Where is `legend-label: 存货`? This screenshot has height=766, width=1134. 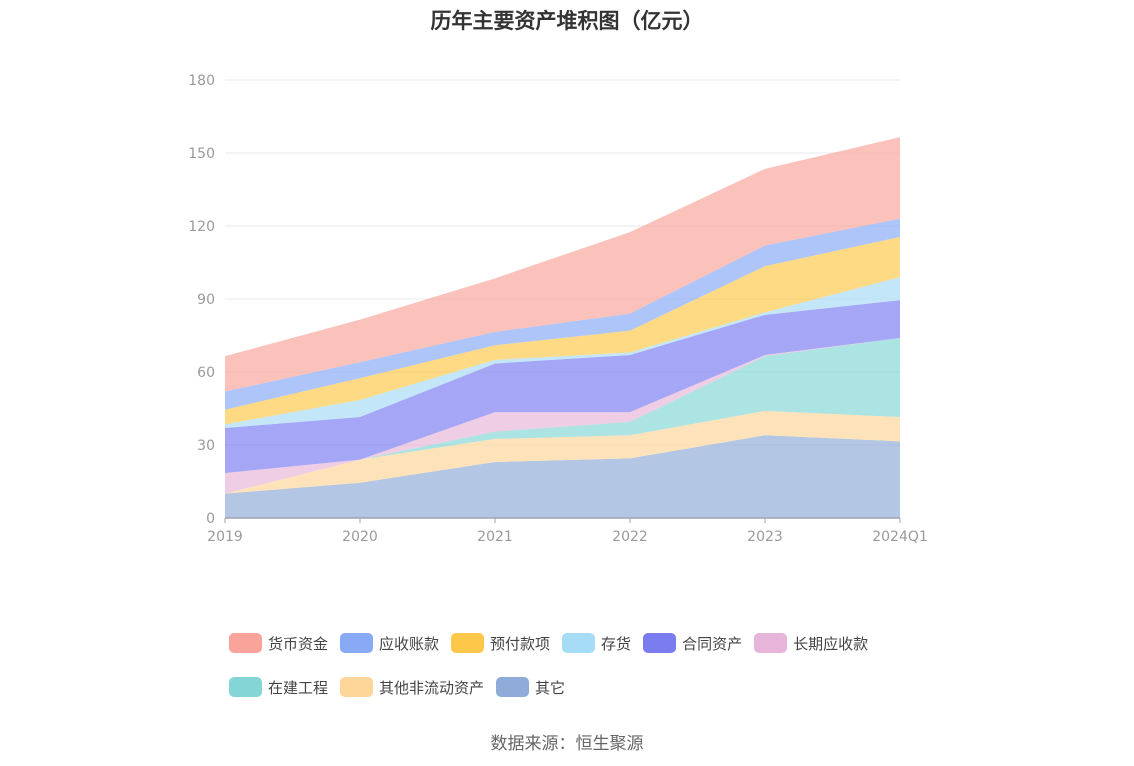 legend-label: 存货 is located at coordinates (616, 643).